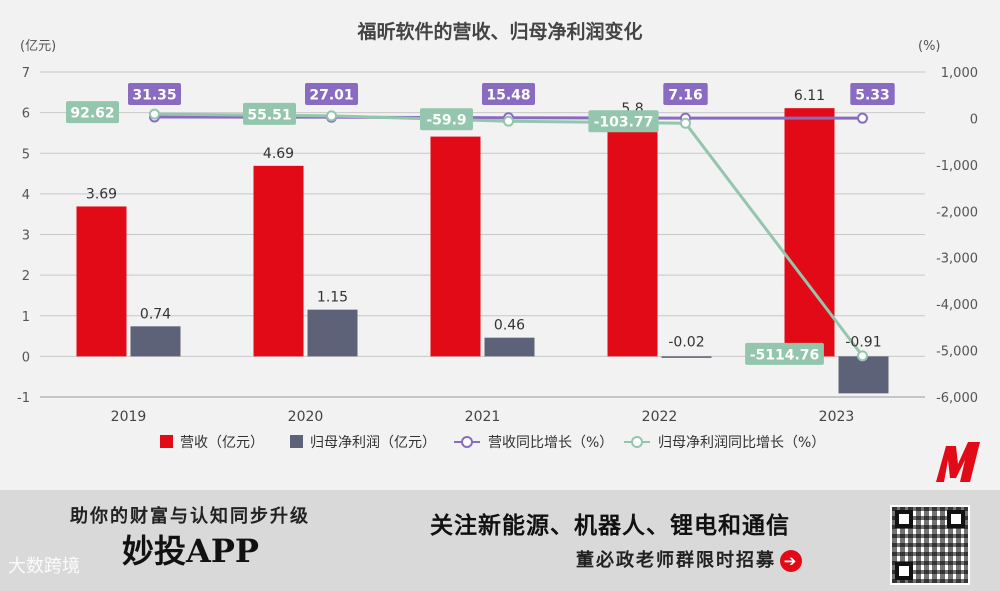 The width and height of the screenshot is (1000, 591). I want to click on revenue-growth-point, so click(862, 118).